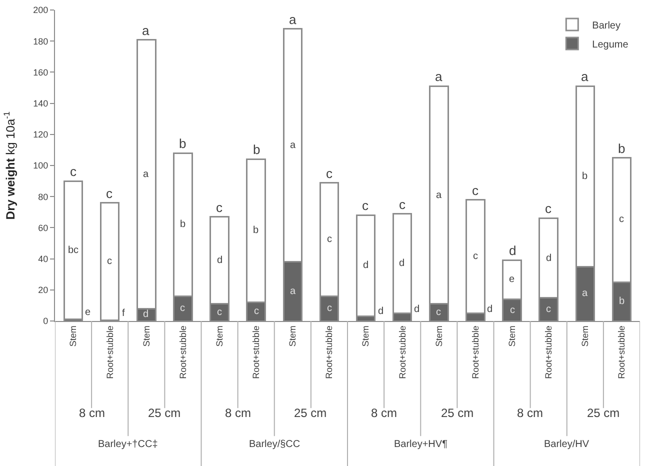 This screenshot has width=645, height=466. What do you see at coordinates (43, 290) in the screenshot?
I see `y-tick-label: 20` at bounding box center [43, 290].